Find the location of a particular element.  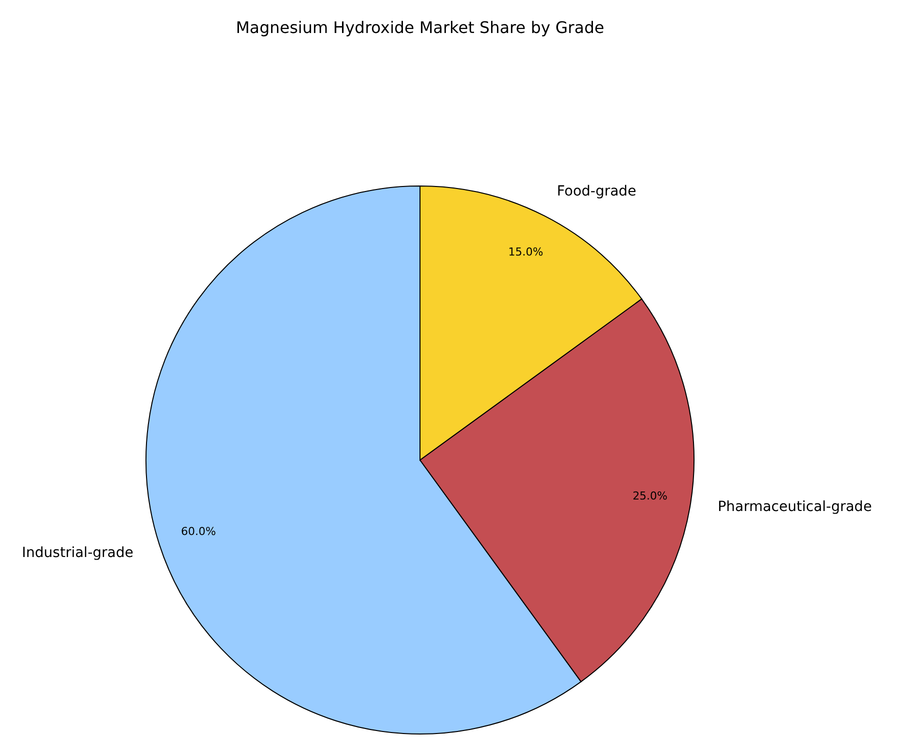

chart-title: Magnesium Hydroxide Market Share by Grade is located at coordinates (420, 27).